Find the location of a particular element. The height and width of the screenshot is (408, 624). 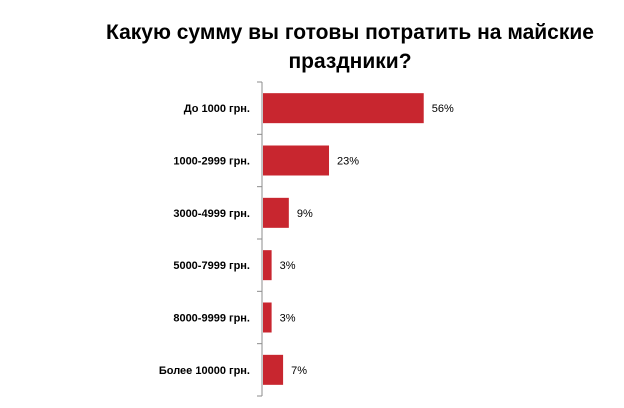

data-label: 7% is located at coordinates (299, 371).